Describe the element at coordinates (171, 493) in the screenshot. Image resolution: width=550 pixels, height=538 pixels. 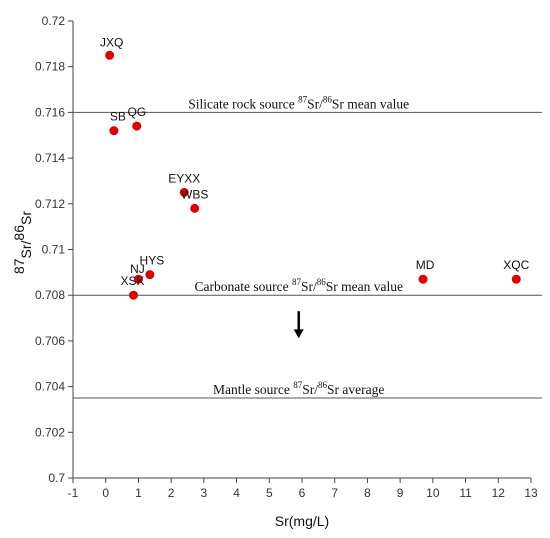
I see `x-tick-label: 2` at that location.